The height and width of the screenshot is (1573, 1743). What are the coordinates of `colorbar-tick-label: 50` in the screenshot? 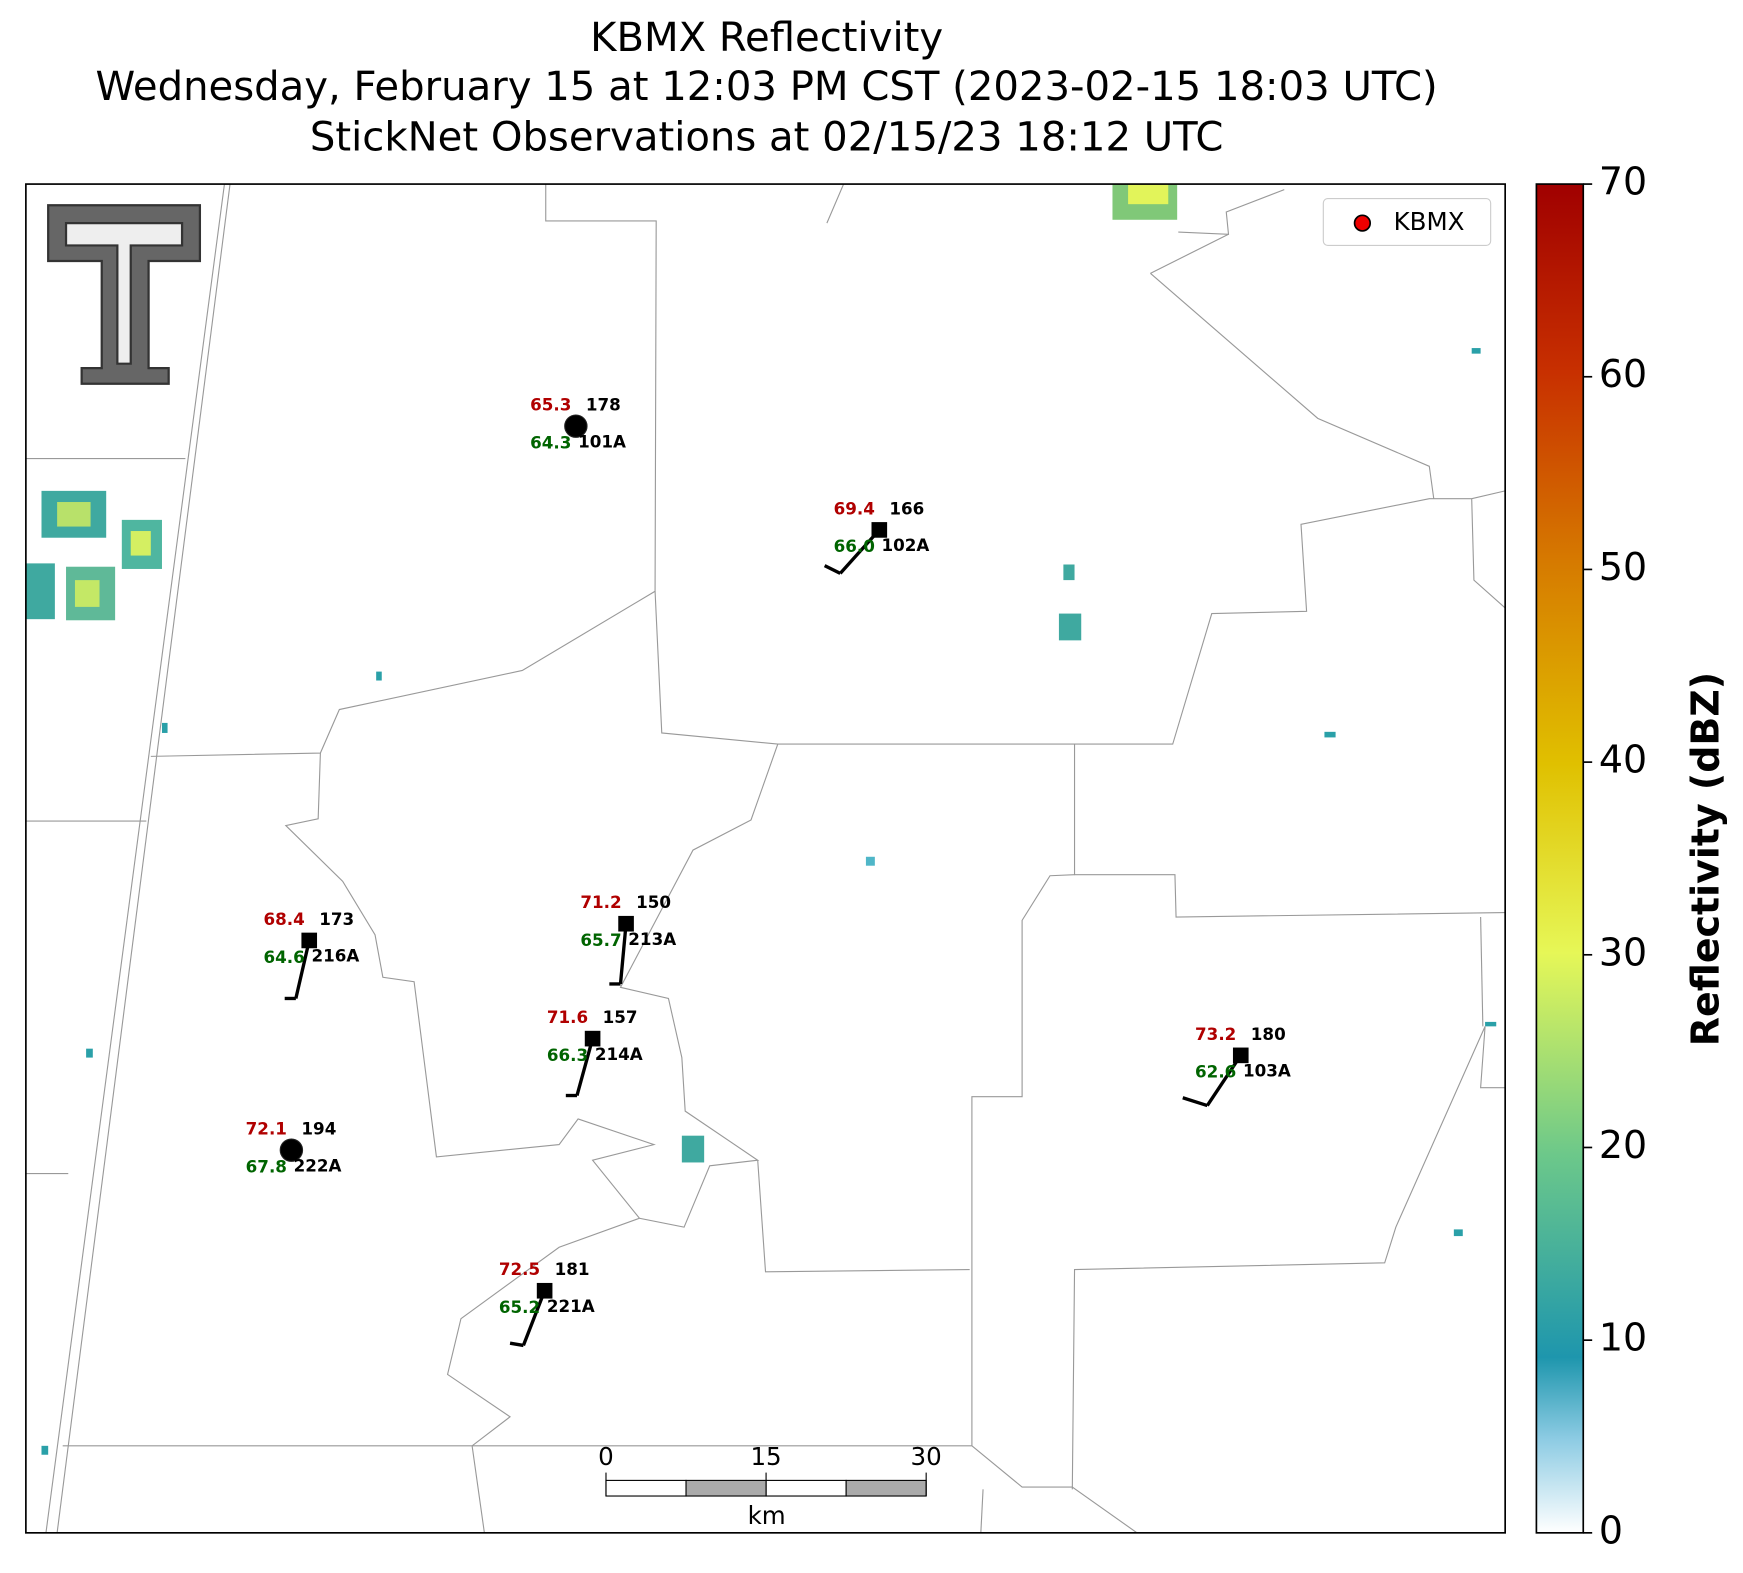 It's located at (1623, 567).